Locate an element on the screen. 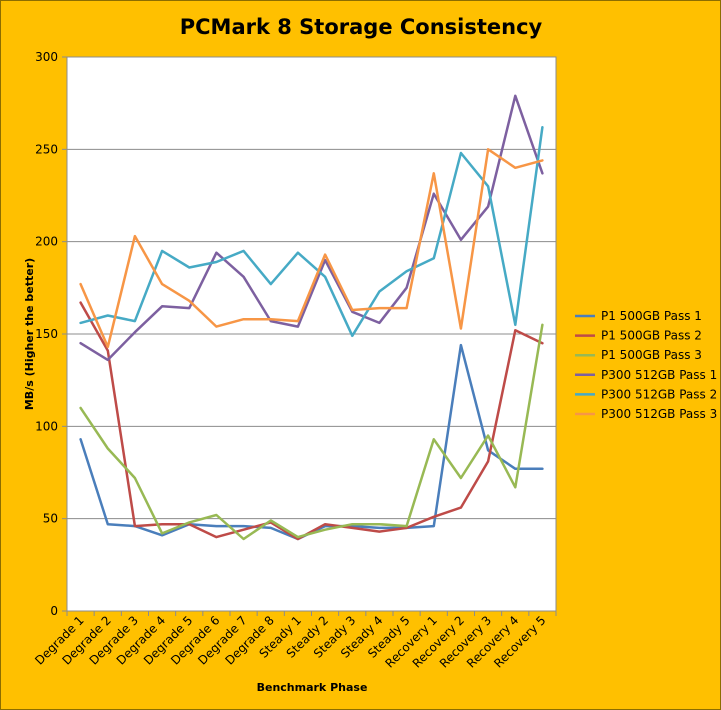 This screenshot has width=721, height=710. y-tick-label: 0 is located at coordinates (54, 611).